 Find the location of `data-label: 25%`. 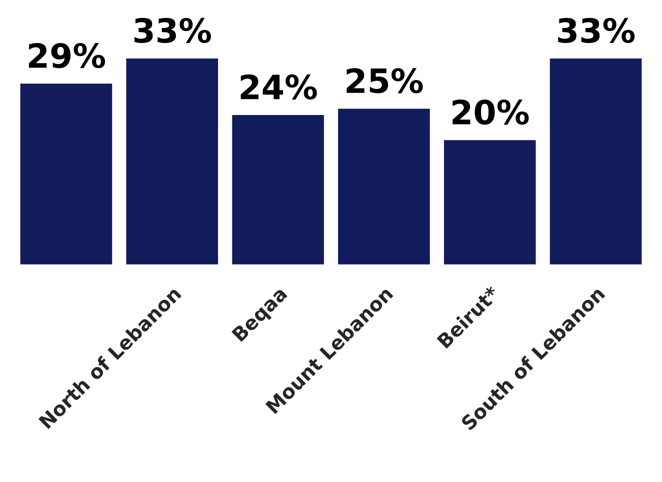

data-label: 25% is located at coordinates (384, 81).